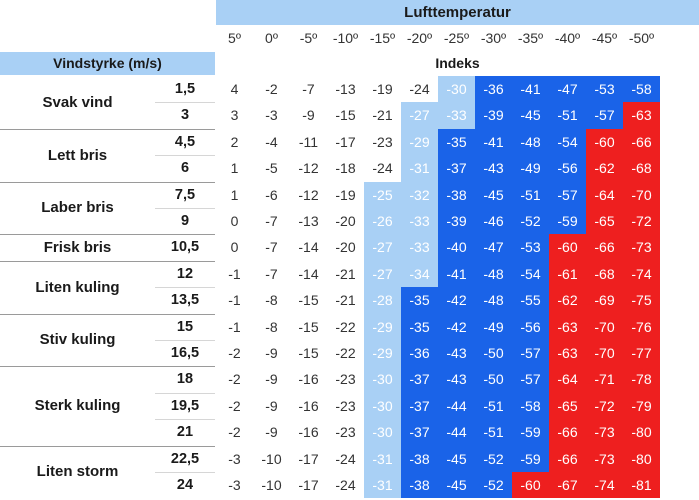 The width and height of the screenshot is (699, 500). Describe the element at coordinates (185, 458) in the screenshot. I see `wind-speed-value: 22,5` at that location.